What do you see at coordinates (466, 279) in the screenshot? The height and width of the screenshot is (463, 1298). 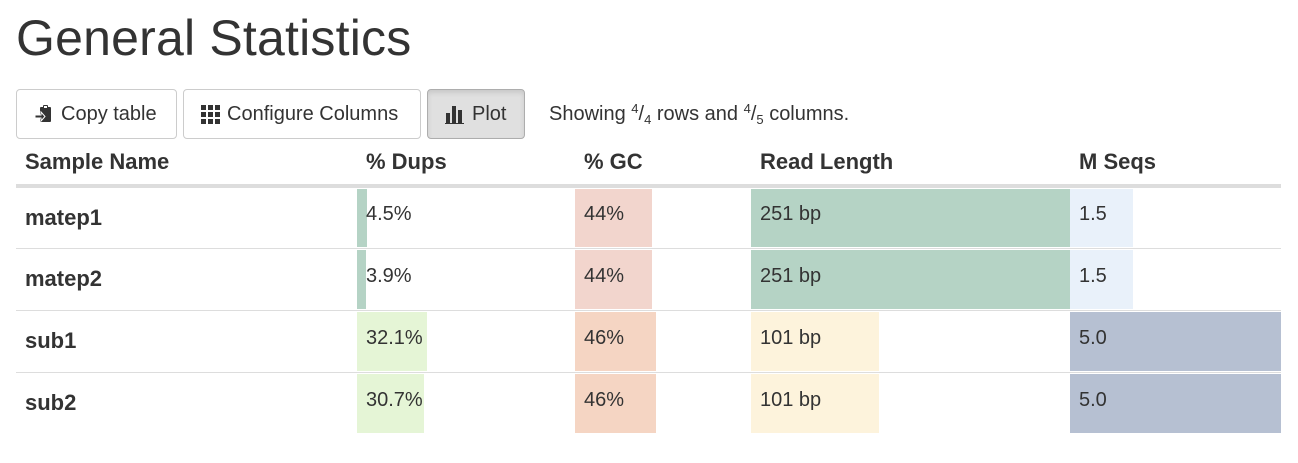 I see `dups-cell: 3.9%` at bounding box center [466, 279].